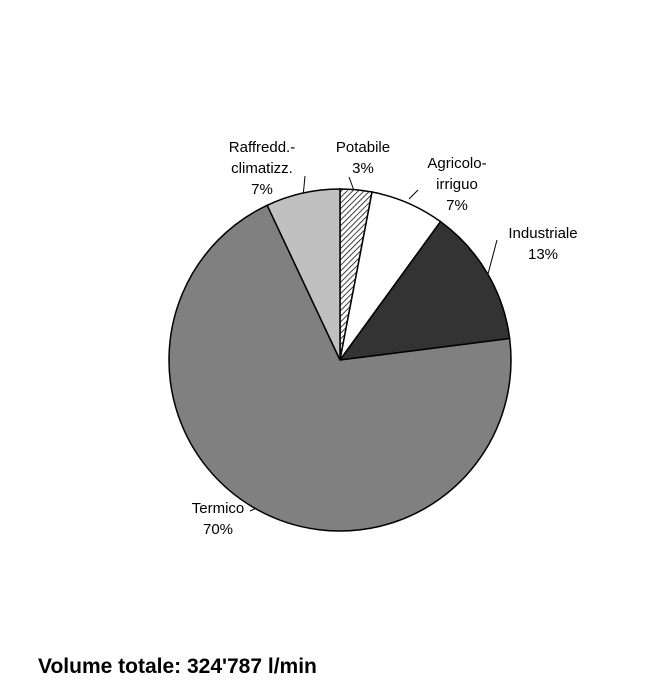 The width and height of the screenshot is (645, 697). What do you see at coordinates (457, 174) in the screenshot?
I see `slice-name: Agricolo-irriguo` at bounding box center [457, 174].